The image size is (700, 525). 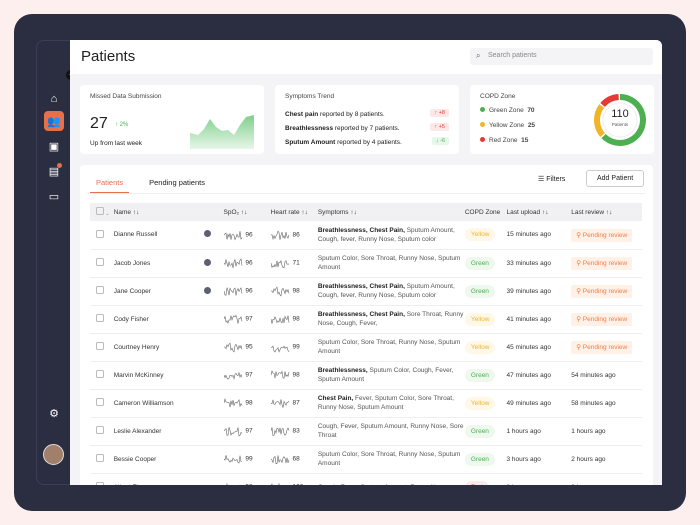 What do you see at coordinates (297, 484) in the screenshot?
I see `heart-rate-value: 100` at bounding box center [297, 484].